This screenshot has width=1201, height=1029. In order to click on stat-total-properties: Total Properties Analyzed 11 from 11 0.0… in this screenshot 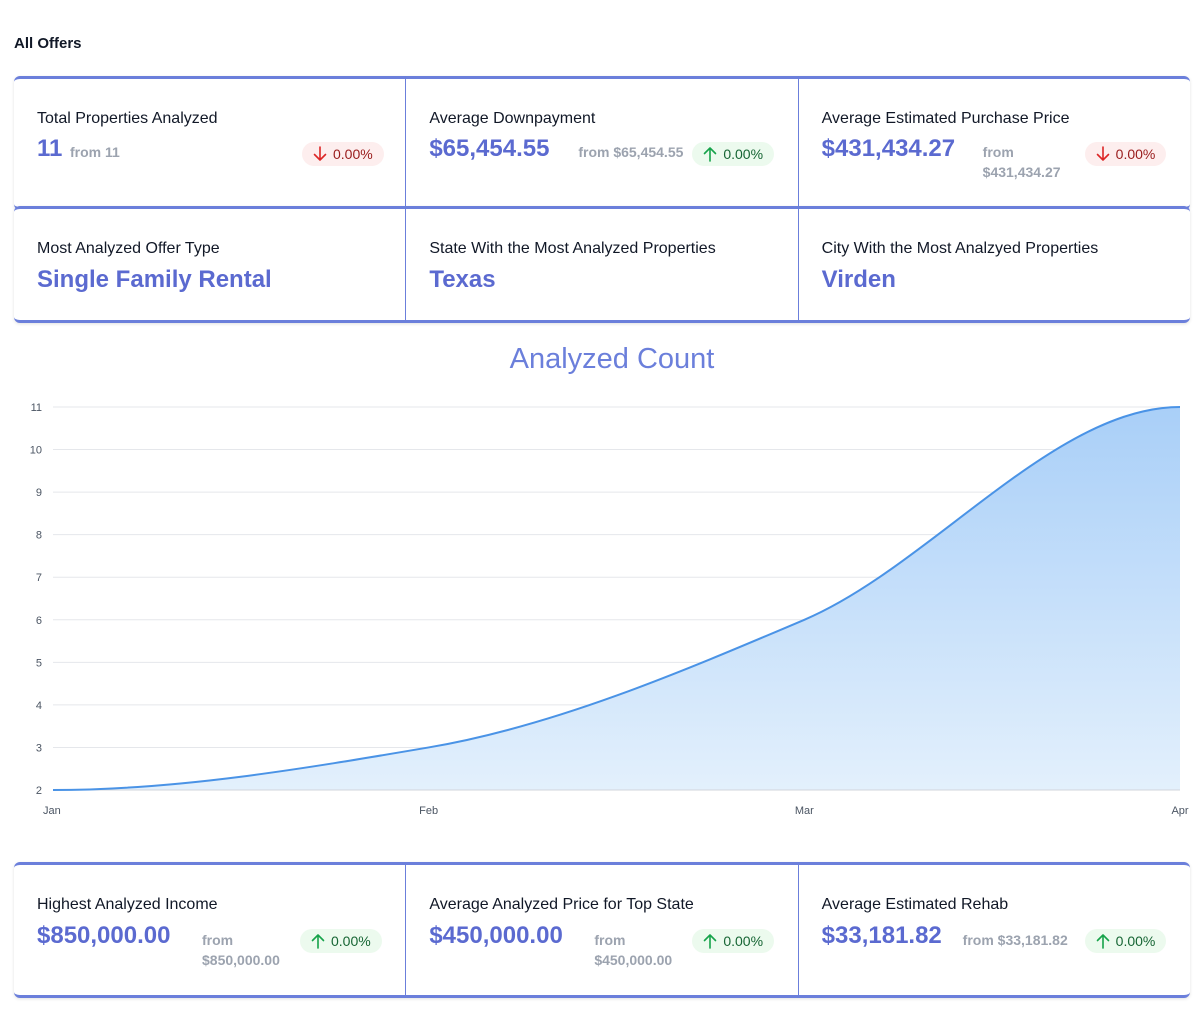, I will do `click(210, 143)`.